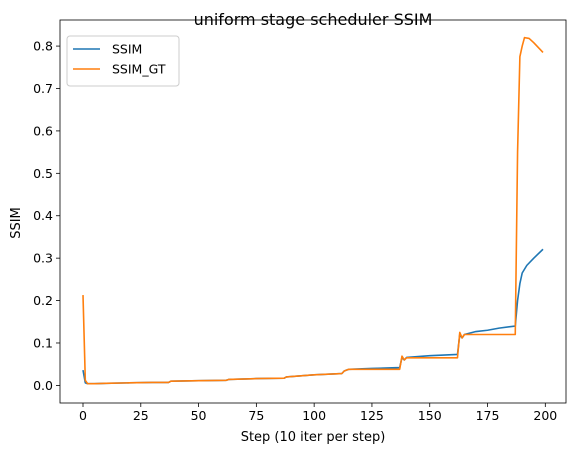 This screenshot has height=455, width=567. Describe the element at coordinates (314, 415) in the screenshot. I see `x-tick-label: 100` at that location.